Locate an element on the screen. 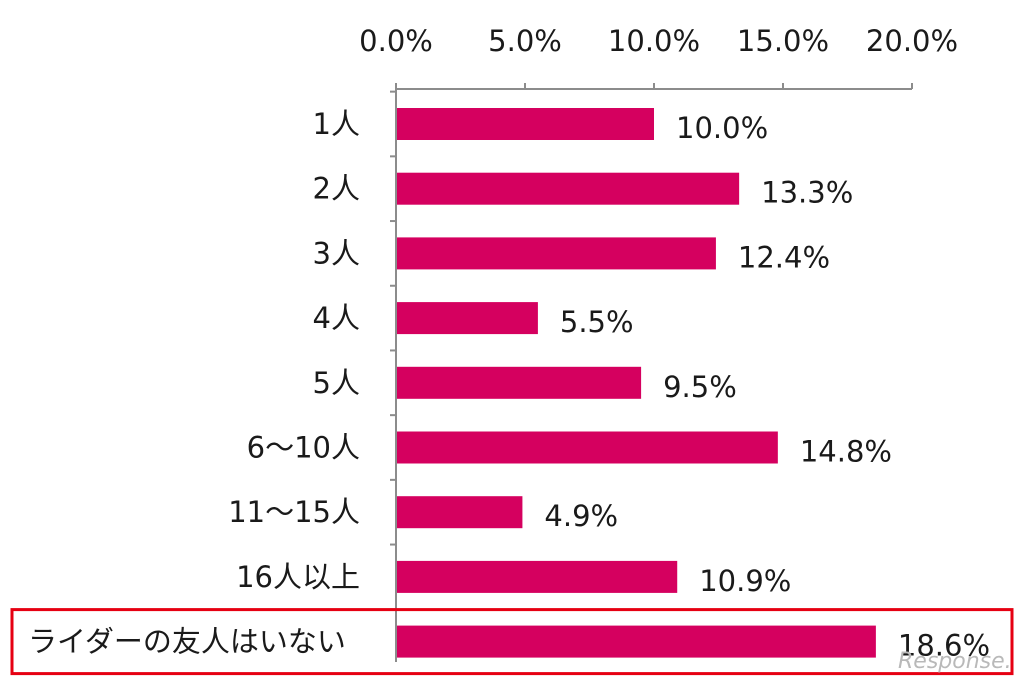 This screenshot has height=682, width=1024. watermark: Response. is located at coordinates (955, 661).